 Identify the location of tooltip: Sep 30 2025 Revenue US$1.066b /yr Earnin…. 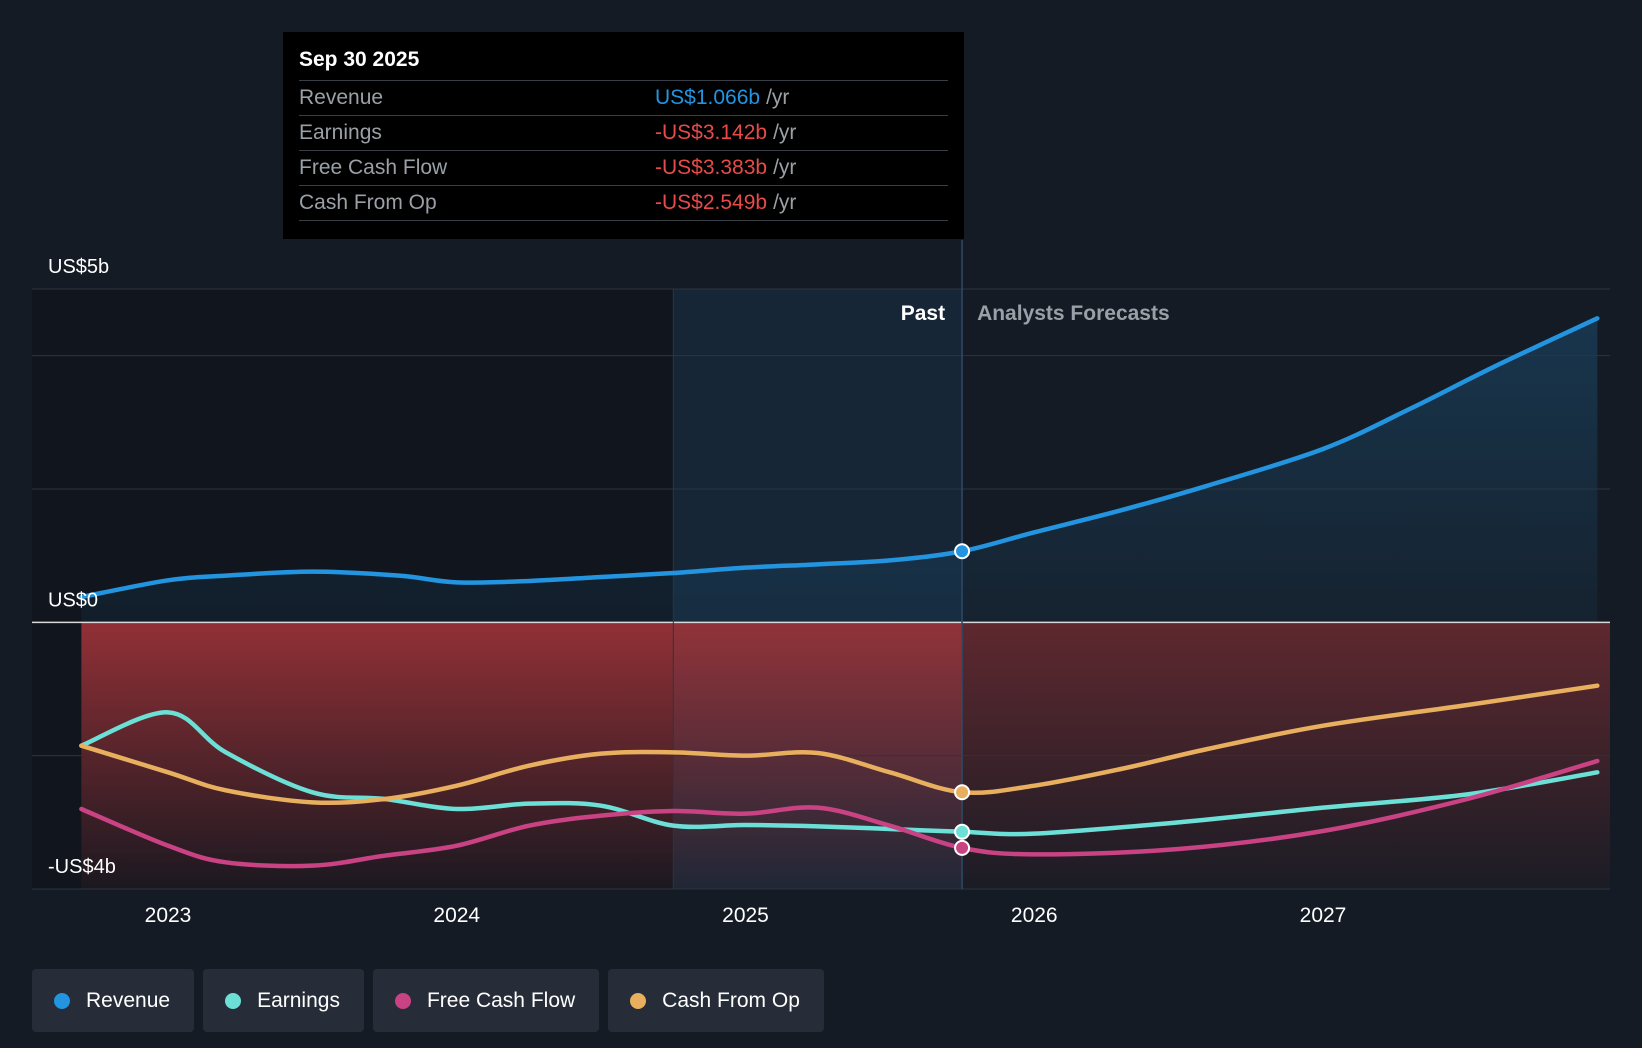
(623, 135).